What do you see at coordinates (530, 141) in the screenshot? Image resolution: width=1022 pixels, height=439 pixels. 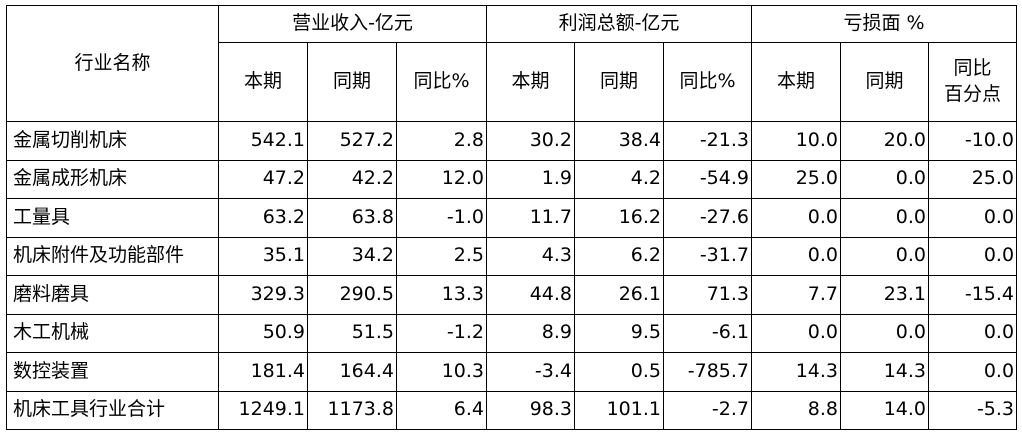 I see `cell-value: 30.2` at bounding box center [530, 141].